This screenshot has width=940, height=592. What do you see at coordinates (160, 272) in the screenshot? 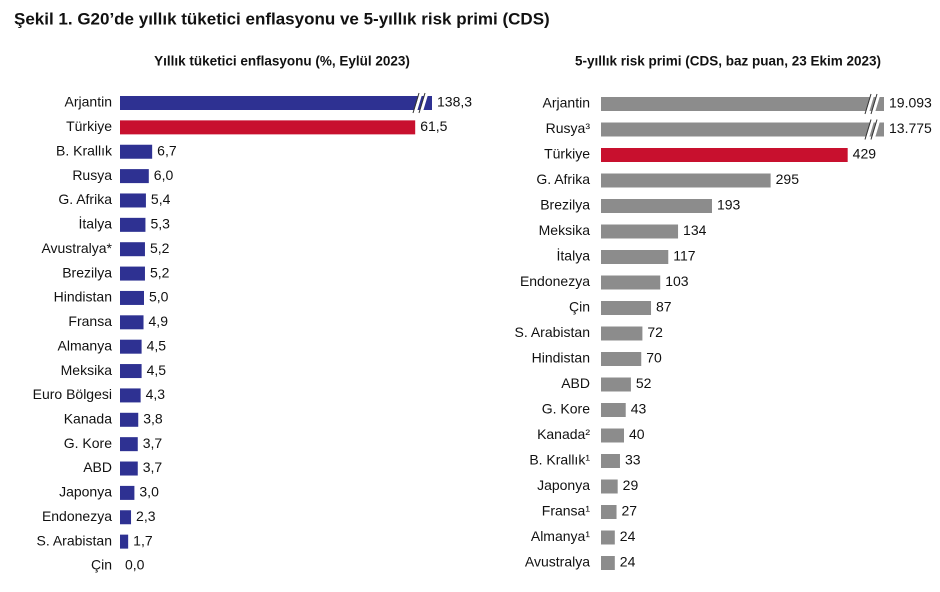
I see `value-label: 5,2` at bounding box center [160, 272].